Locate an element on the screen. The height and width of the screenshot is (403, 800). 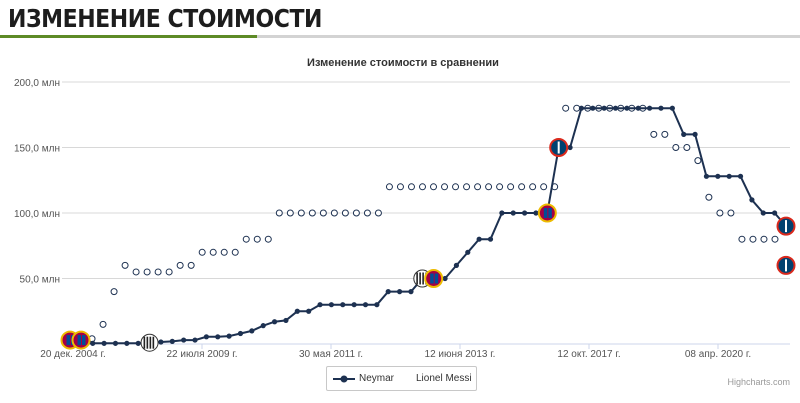
chart-credits: Highcharts.com is located at coordinates (758, 382).